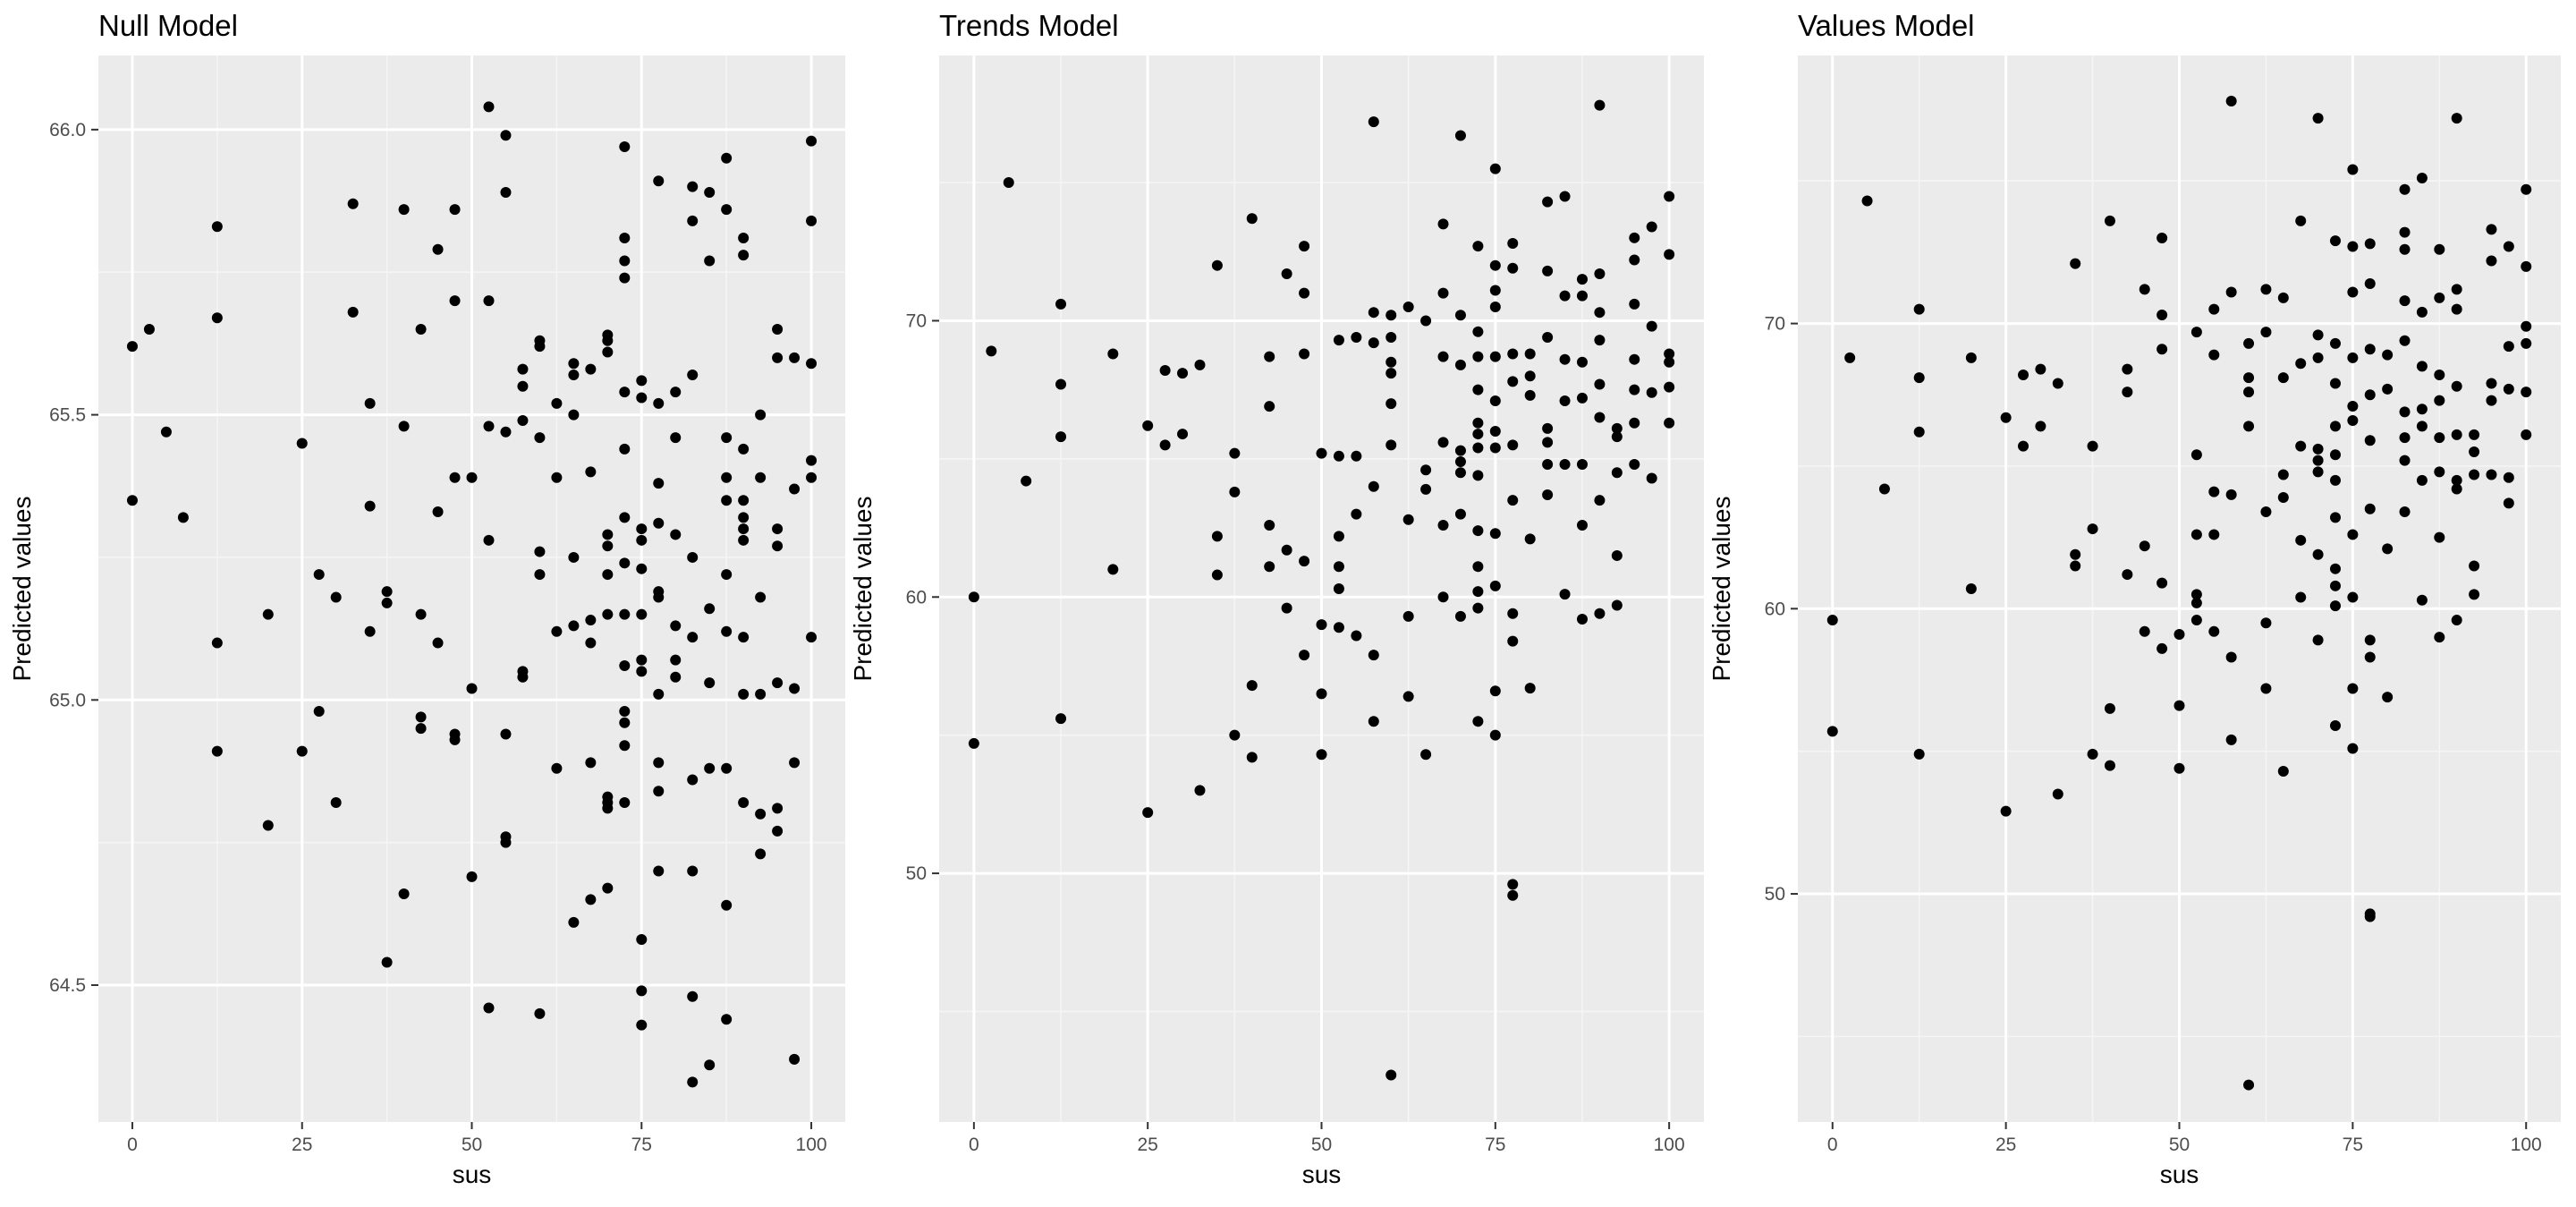  I want to click on y-tick-label: 50, so click(916, 873).